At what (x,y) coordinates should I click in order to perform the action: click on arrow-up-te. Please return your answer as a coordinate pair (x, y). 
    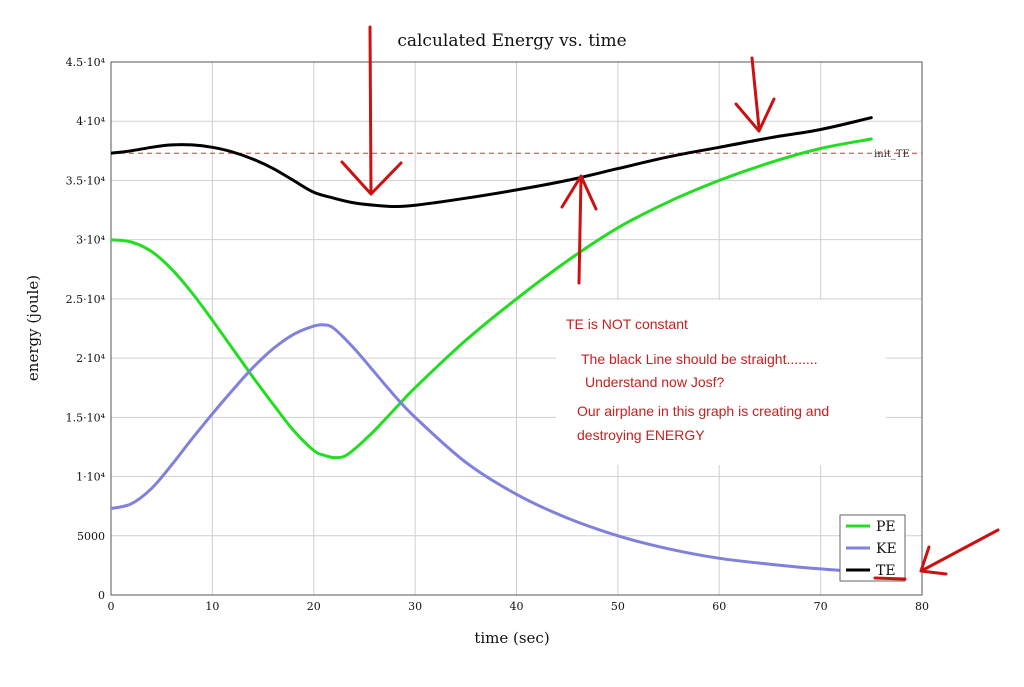
    Looking at the image, I should click on (579, 229).